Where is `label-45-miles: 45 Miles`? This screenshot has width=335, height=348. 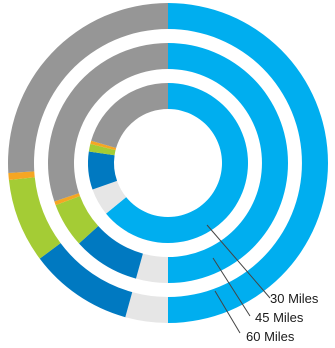 label-45-miles: 45 Miles is located at coordinates (279, 317).